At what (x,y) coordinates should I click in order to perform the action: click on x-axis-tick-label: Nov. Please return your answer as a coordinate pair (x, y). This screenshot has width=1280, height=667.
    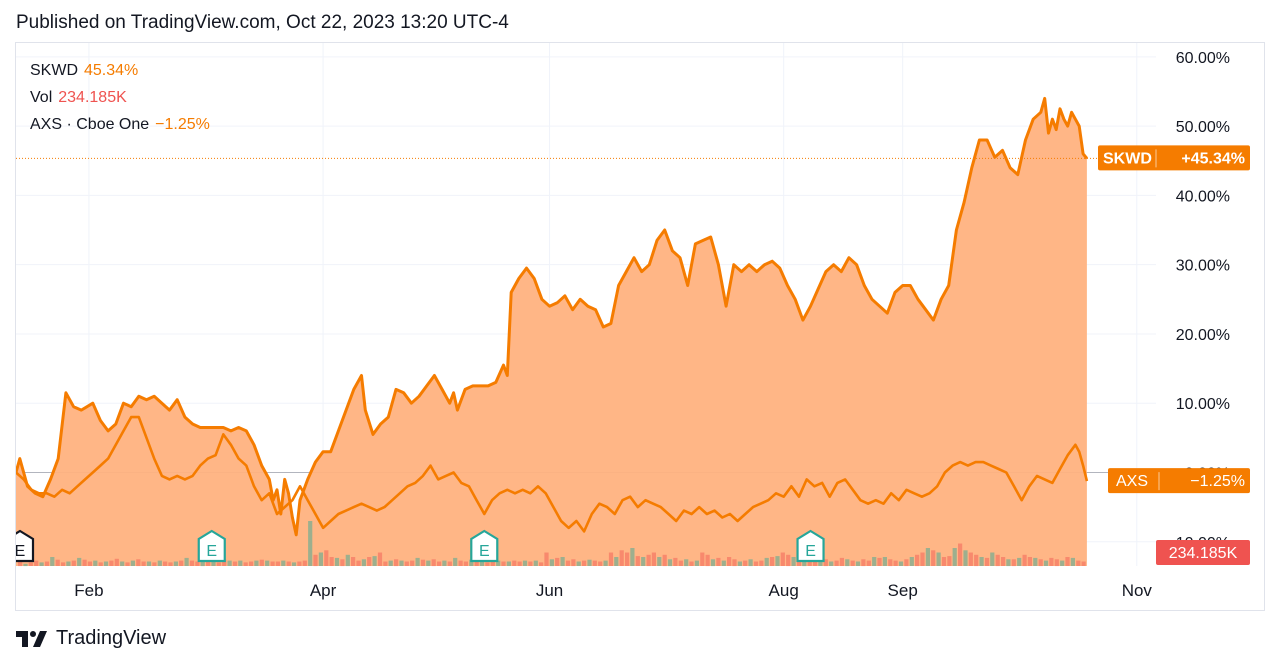
    Looking at the image, I should click on (1137, 590).